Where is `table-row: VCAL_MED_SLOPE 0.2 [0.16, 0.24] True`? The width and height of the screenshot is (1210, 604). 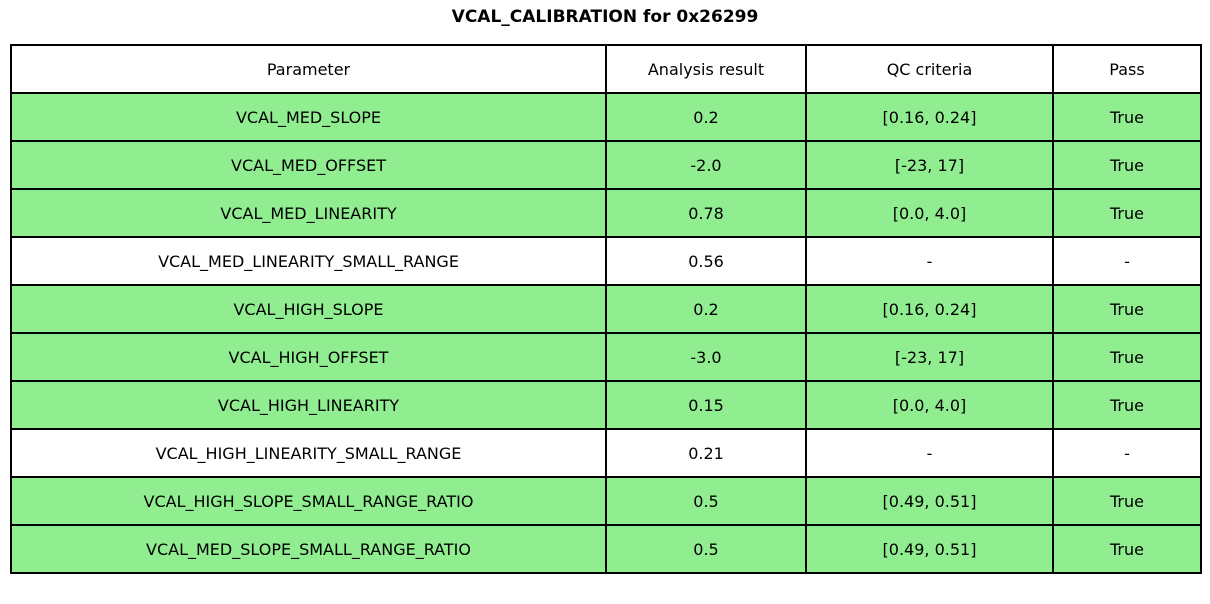 table-row: VCAL_MED_SLOPE 0.2 [0.16, 0.24] True is located at coordinates (606, 117).